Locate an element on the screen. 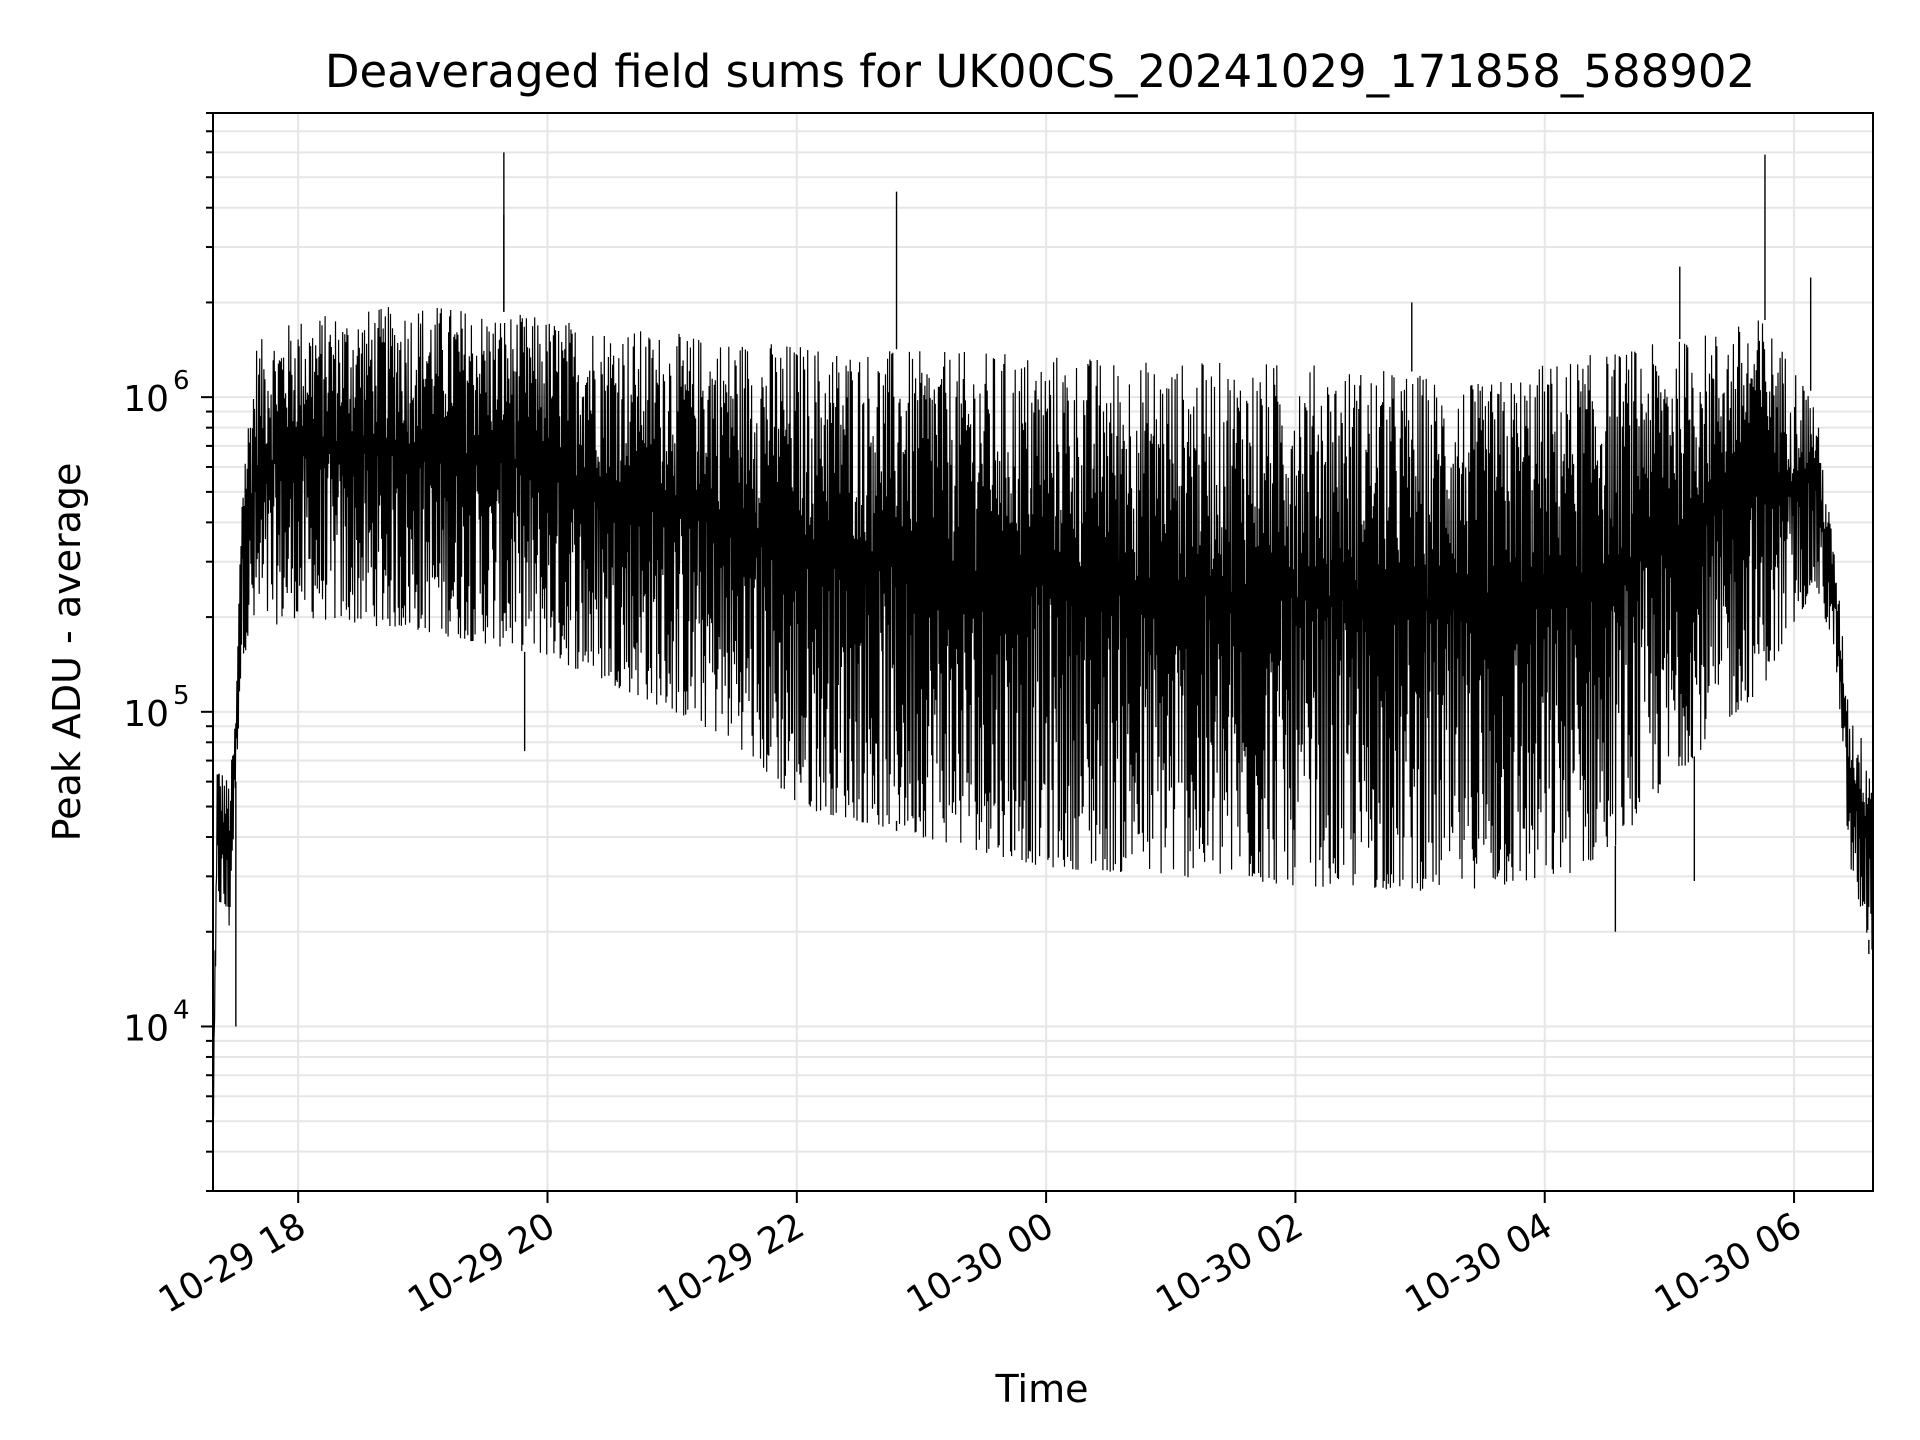 The width and height of the screenshot is (1920, 1440). x-tick-label: 10-30 06 is located at coordinates (1728, 1263).